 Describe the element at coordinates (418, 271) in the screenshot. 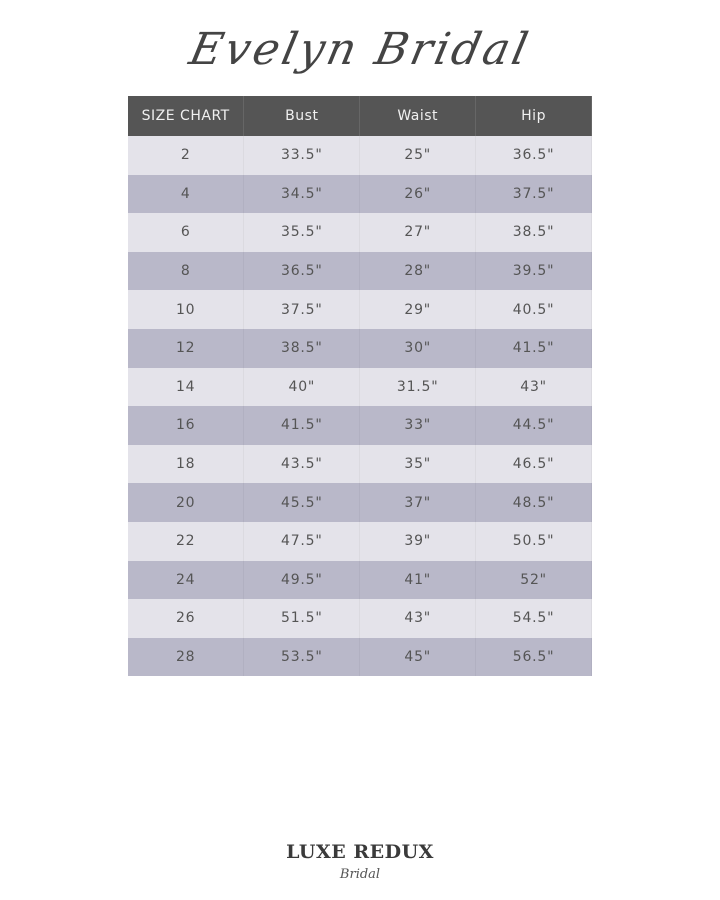

I see `cell-waist: 28"` at that location.